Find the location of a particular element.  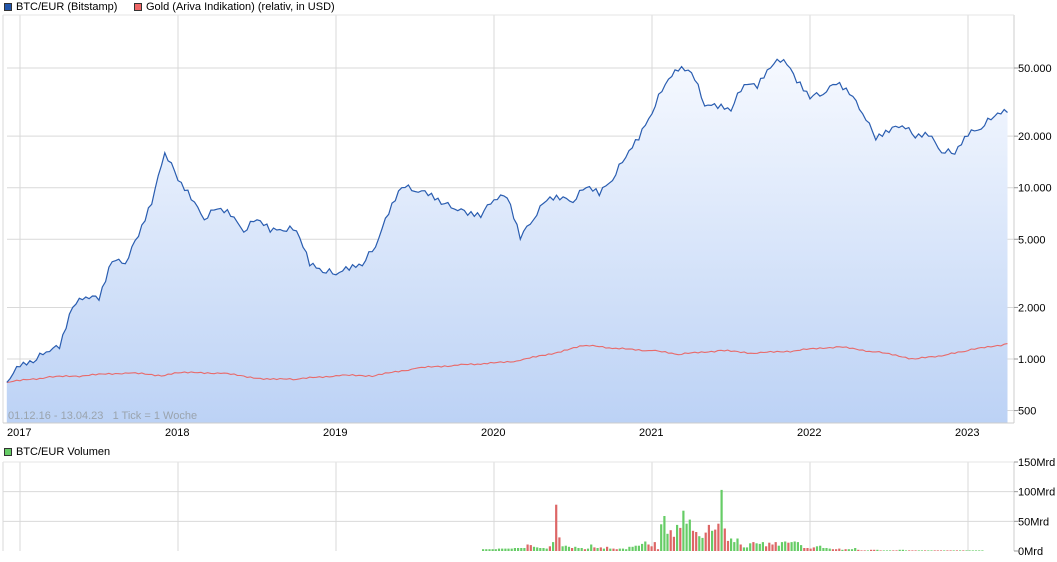

legend-swatch-volume is located at coordinates (8, 452).